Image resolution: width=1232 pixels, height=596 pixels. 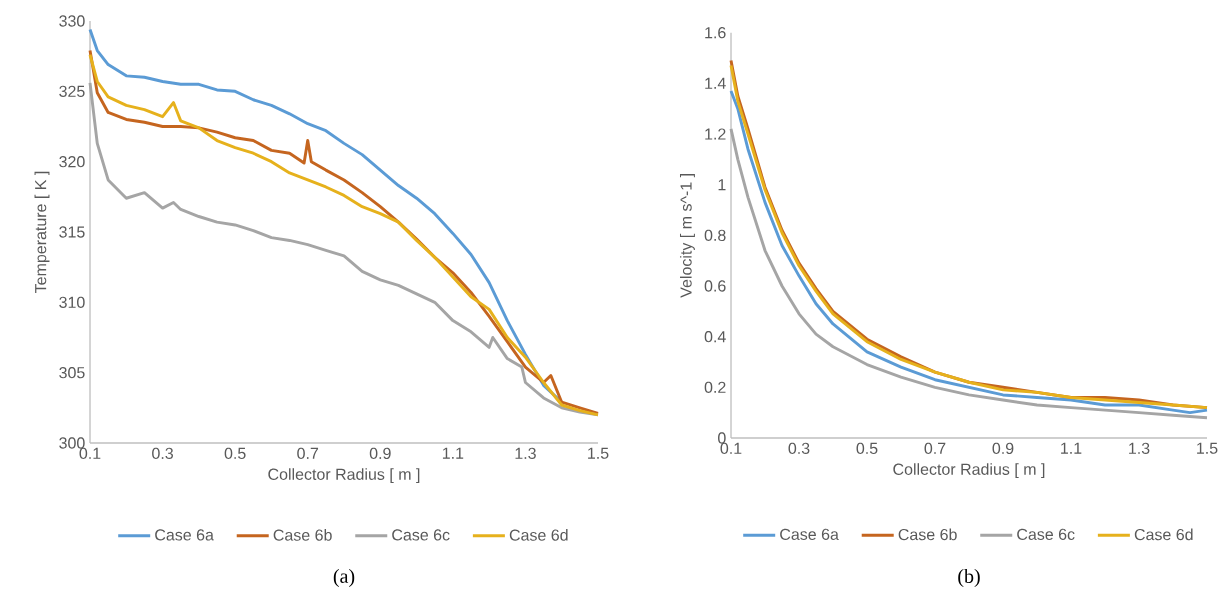 What do you see at coordinates (42, 232) in the screenshot?
I see `y-axis-title: Temperature [ K ]` at bounding box center [42, 232].